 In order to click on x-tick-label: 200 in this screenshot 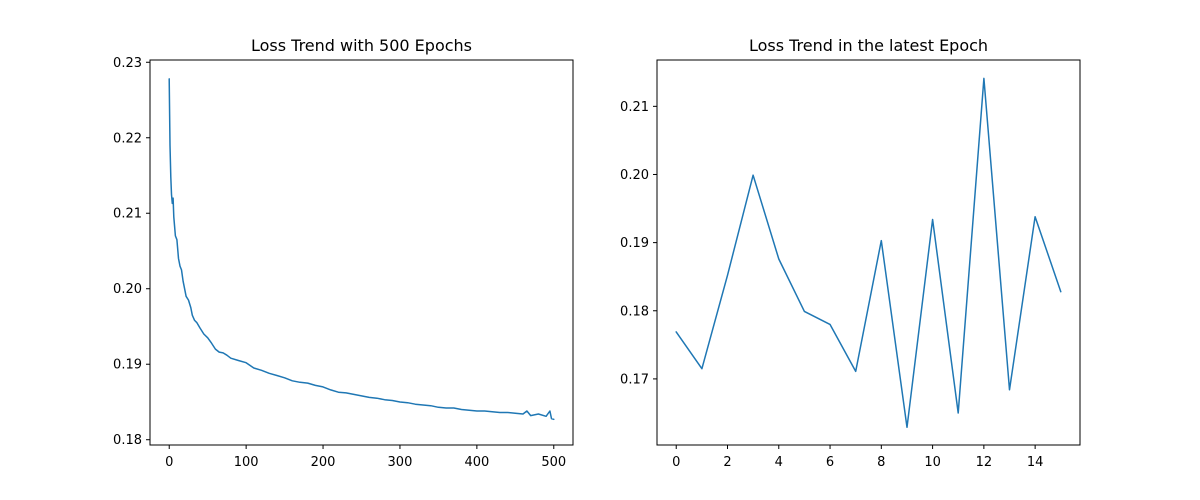, I will do `click(323, 462)`.